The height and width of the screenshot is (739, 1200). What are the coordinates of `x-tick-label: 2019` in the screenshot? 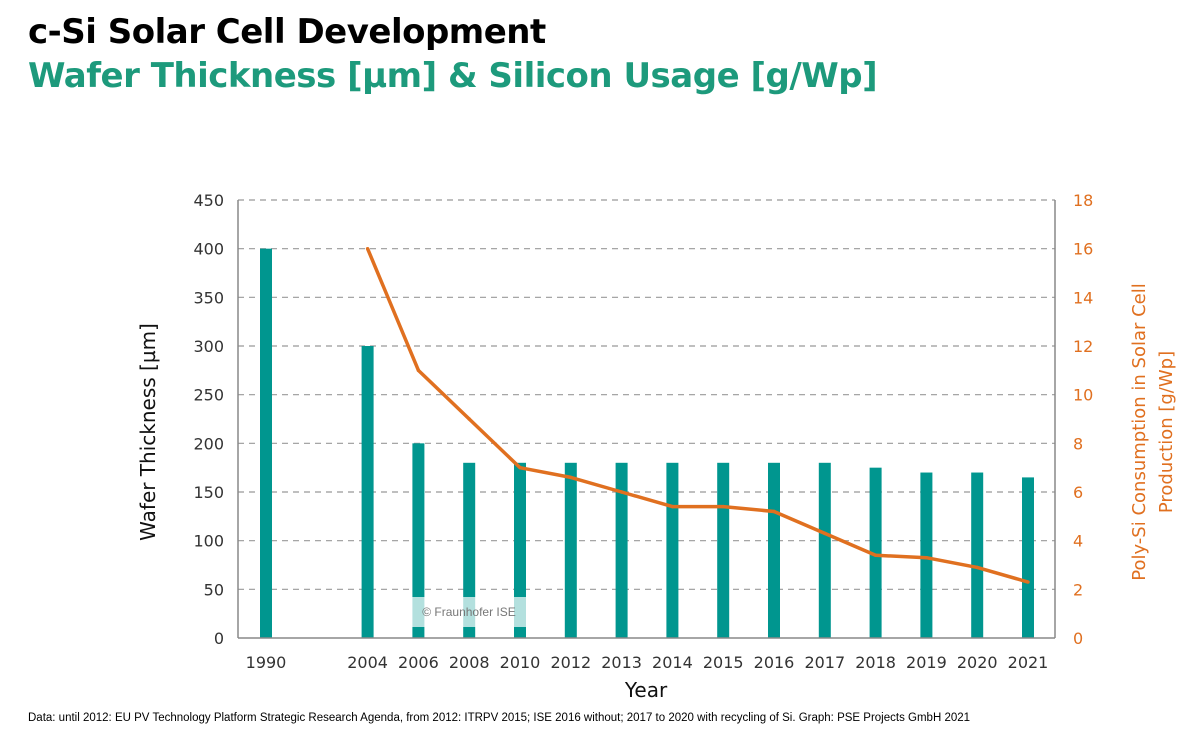 It's located at (926, 662).